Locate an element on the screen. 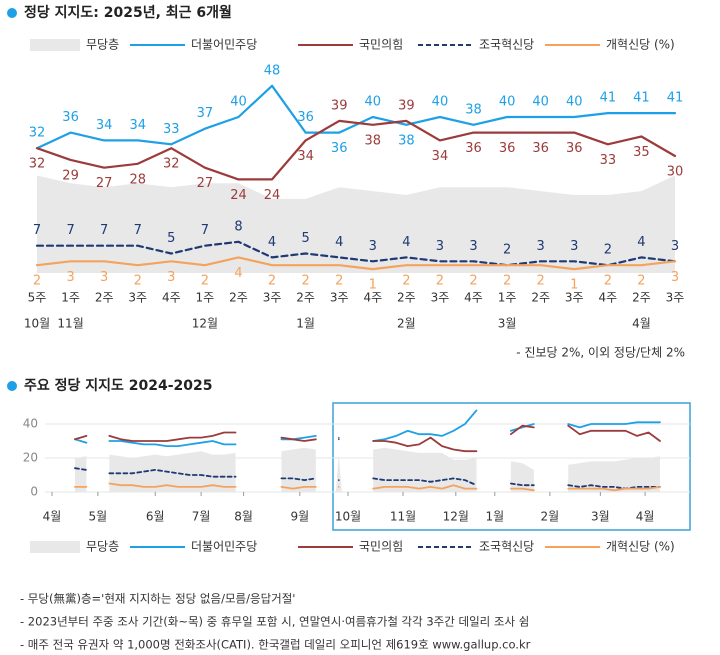 Image resolution: width=720 pixels, height=655 pixels. data-label: 27 is located at coordinates (205, 183).